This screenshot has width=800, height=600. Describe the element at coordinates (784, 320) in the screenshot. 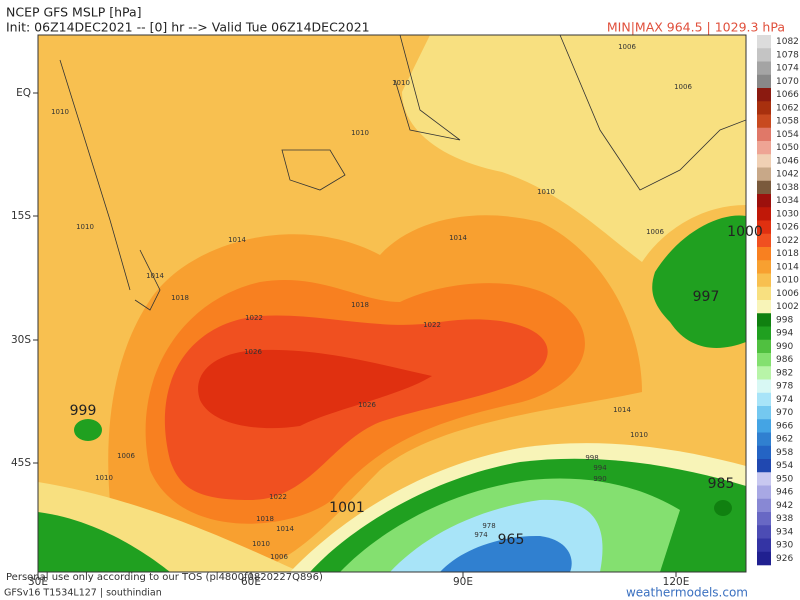

I see `colorbar-label: 998` at that location.